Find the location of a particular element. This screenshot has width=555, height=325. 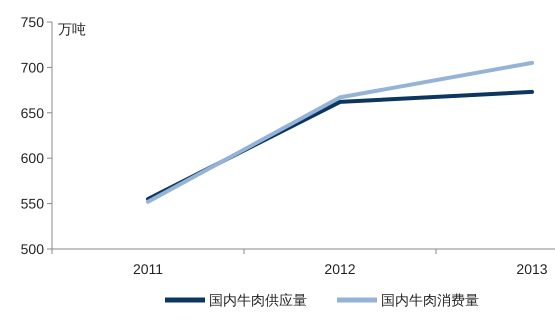

y-tick-label: 550 is located at coordinates (32, 204).